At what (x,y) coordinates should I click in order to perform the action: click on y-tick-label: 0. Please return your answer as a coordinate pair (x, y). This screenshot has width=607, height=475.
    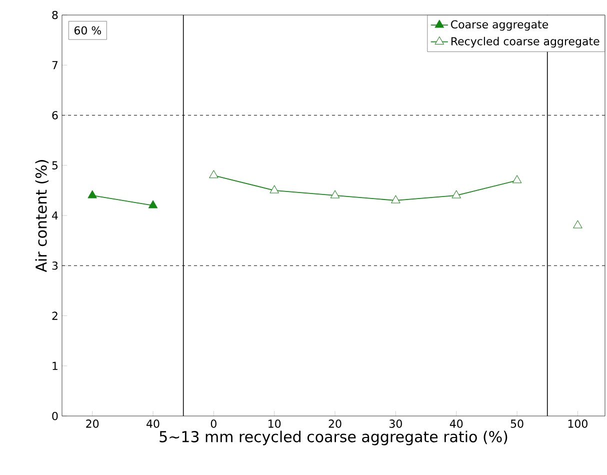
    Looking at the image, I should click on (55, 416).